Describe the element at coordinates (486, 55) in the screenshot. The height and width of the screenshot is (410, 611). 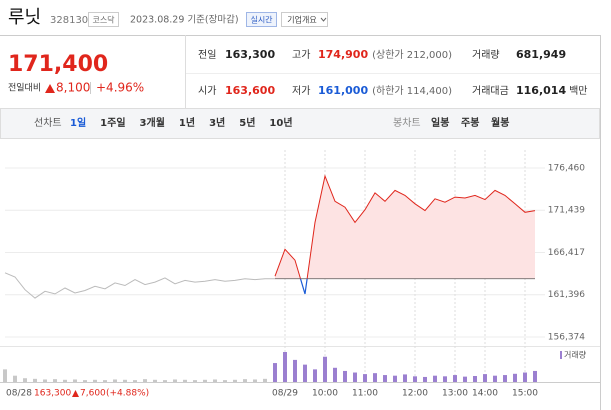
I see `stat-label: 거래량` at that location.